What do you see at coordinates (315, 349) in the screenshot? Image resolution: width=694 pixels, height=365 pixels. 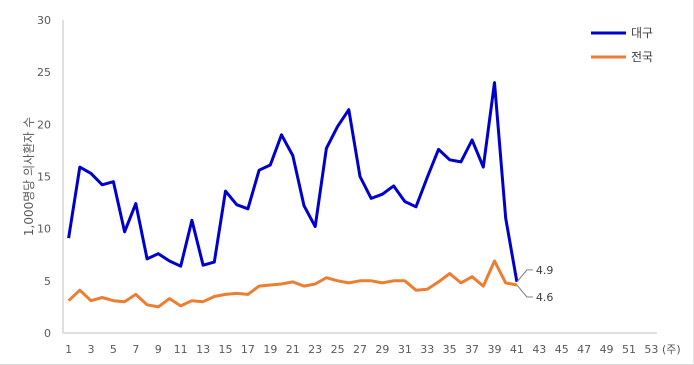 I see `x-tick-label: 23` at bounding box center [315, 349].